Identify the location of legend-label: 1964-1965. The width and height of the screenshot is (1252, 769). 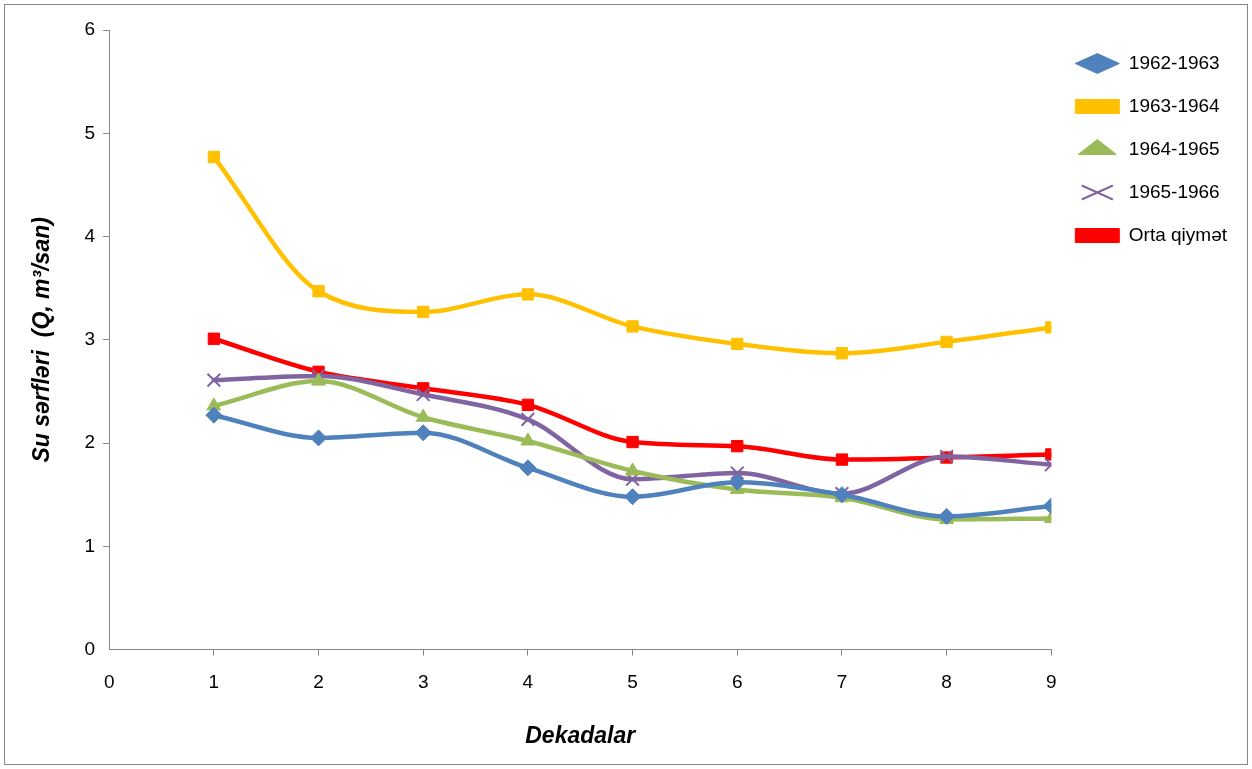
(1174, 148).